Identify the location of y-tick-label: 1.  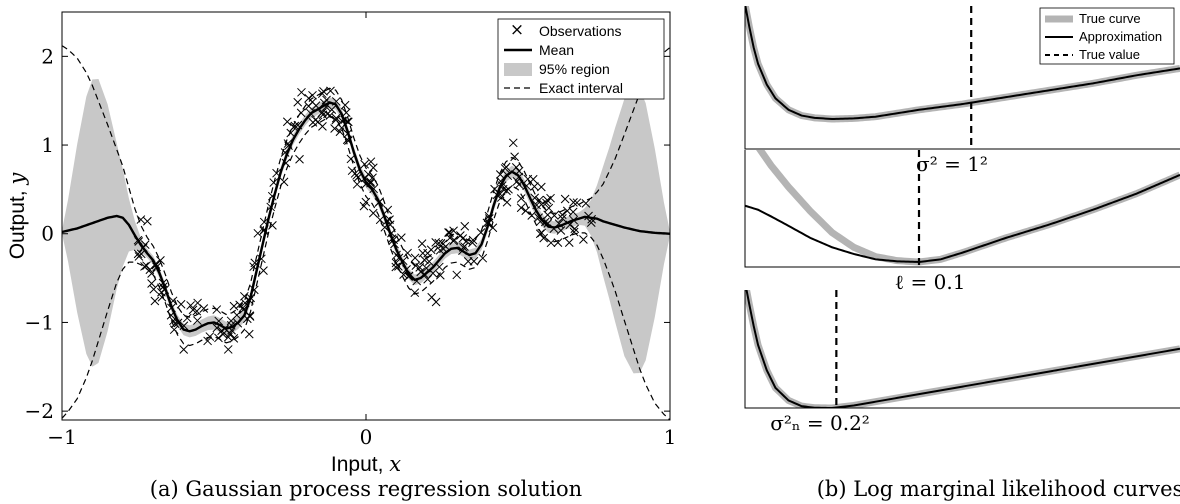
(47, 145).